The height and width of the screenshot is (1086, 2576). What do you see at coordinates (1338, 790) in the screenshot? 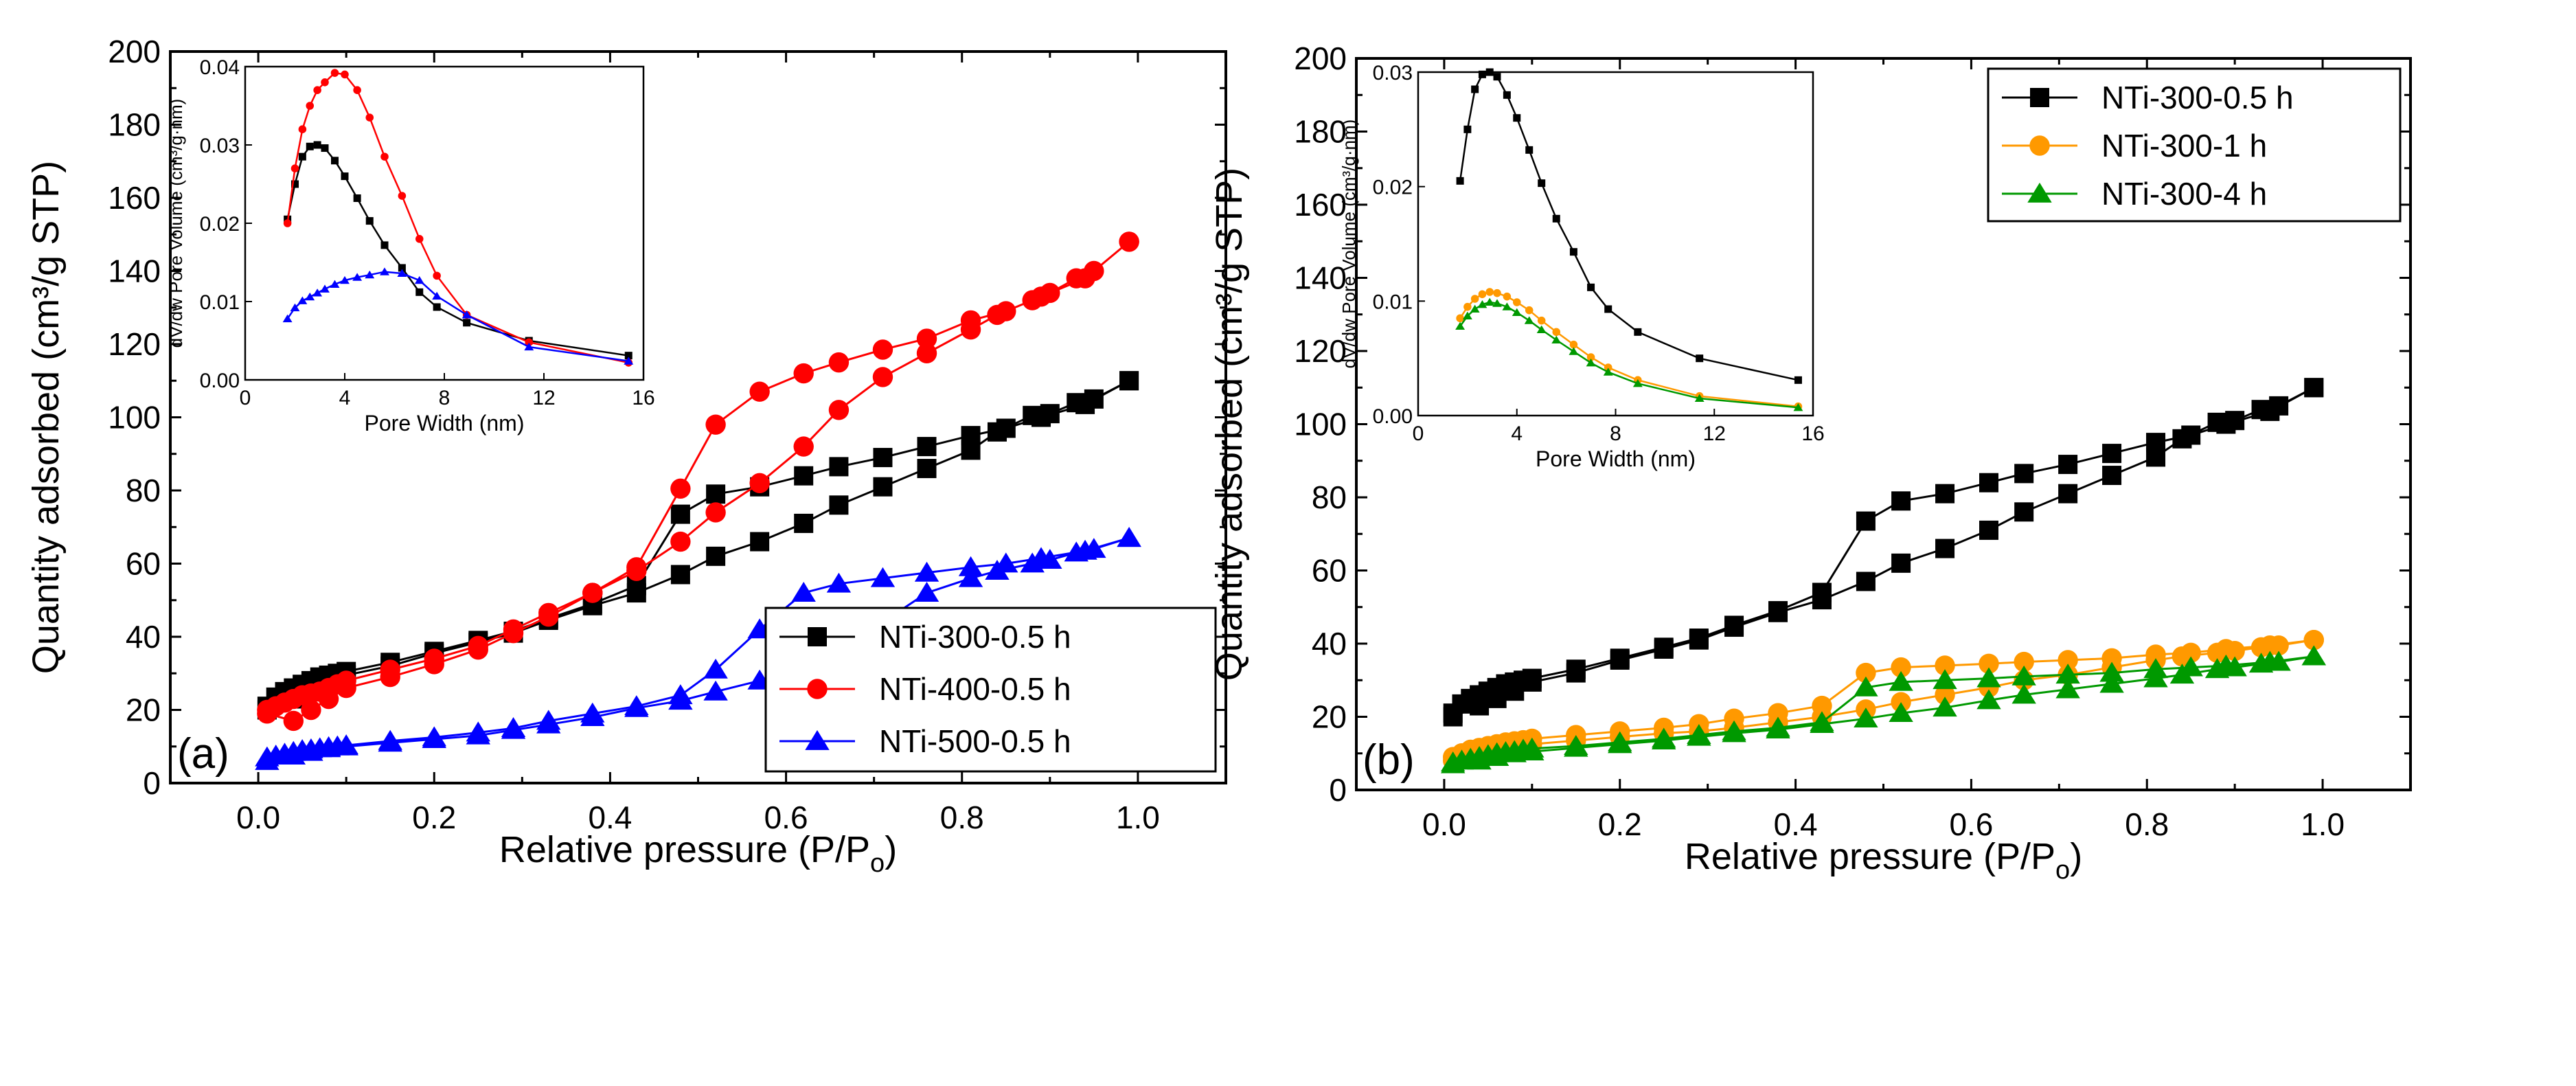
I see `y-tick-label: 0` at bounding box center [1338, 790].